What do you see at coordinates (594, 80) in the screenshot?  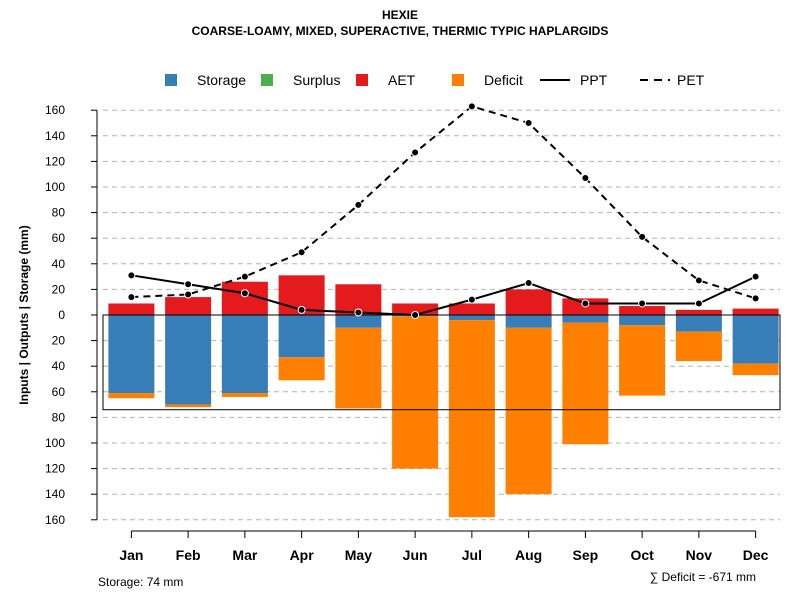 I see `legend-label: PPT` at bounding box center [594, 80].